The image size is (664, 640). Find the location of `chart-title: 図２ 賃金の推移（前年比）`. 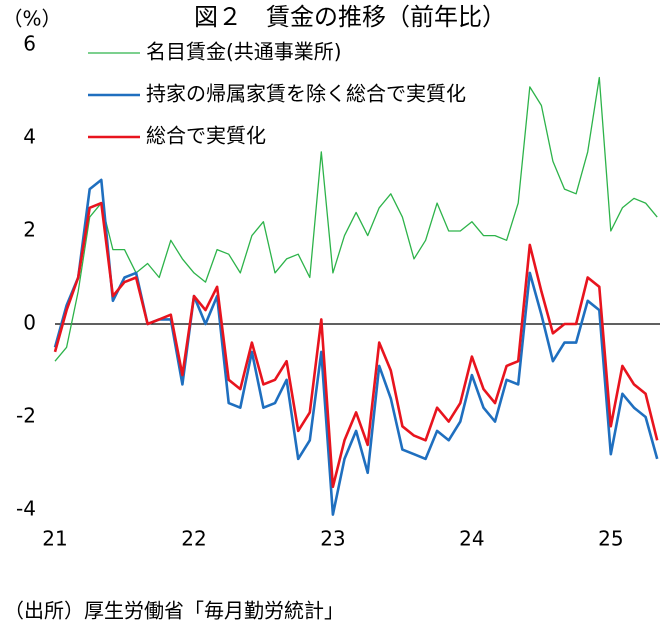

chart-title: 図２ 賃金の推移（前年比） is located at coordinates (350, 17).